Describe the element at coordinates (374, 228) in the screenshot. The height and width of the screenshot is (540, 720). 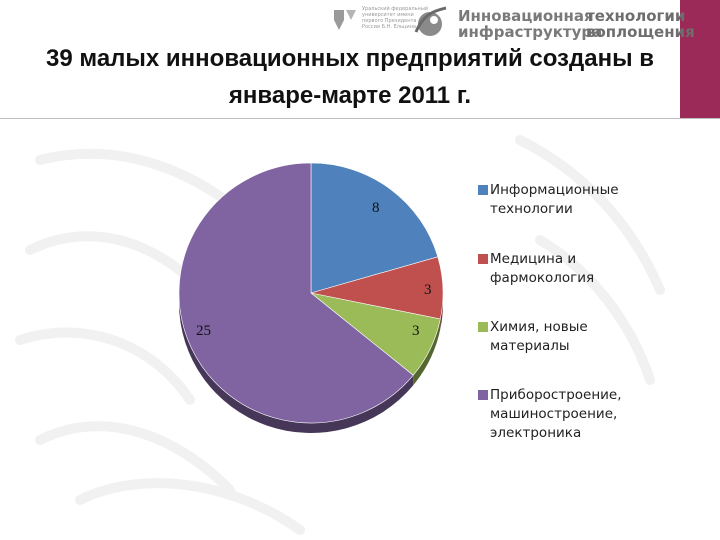
I see `pie-slice-it` at that location.